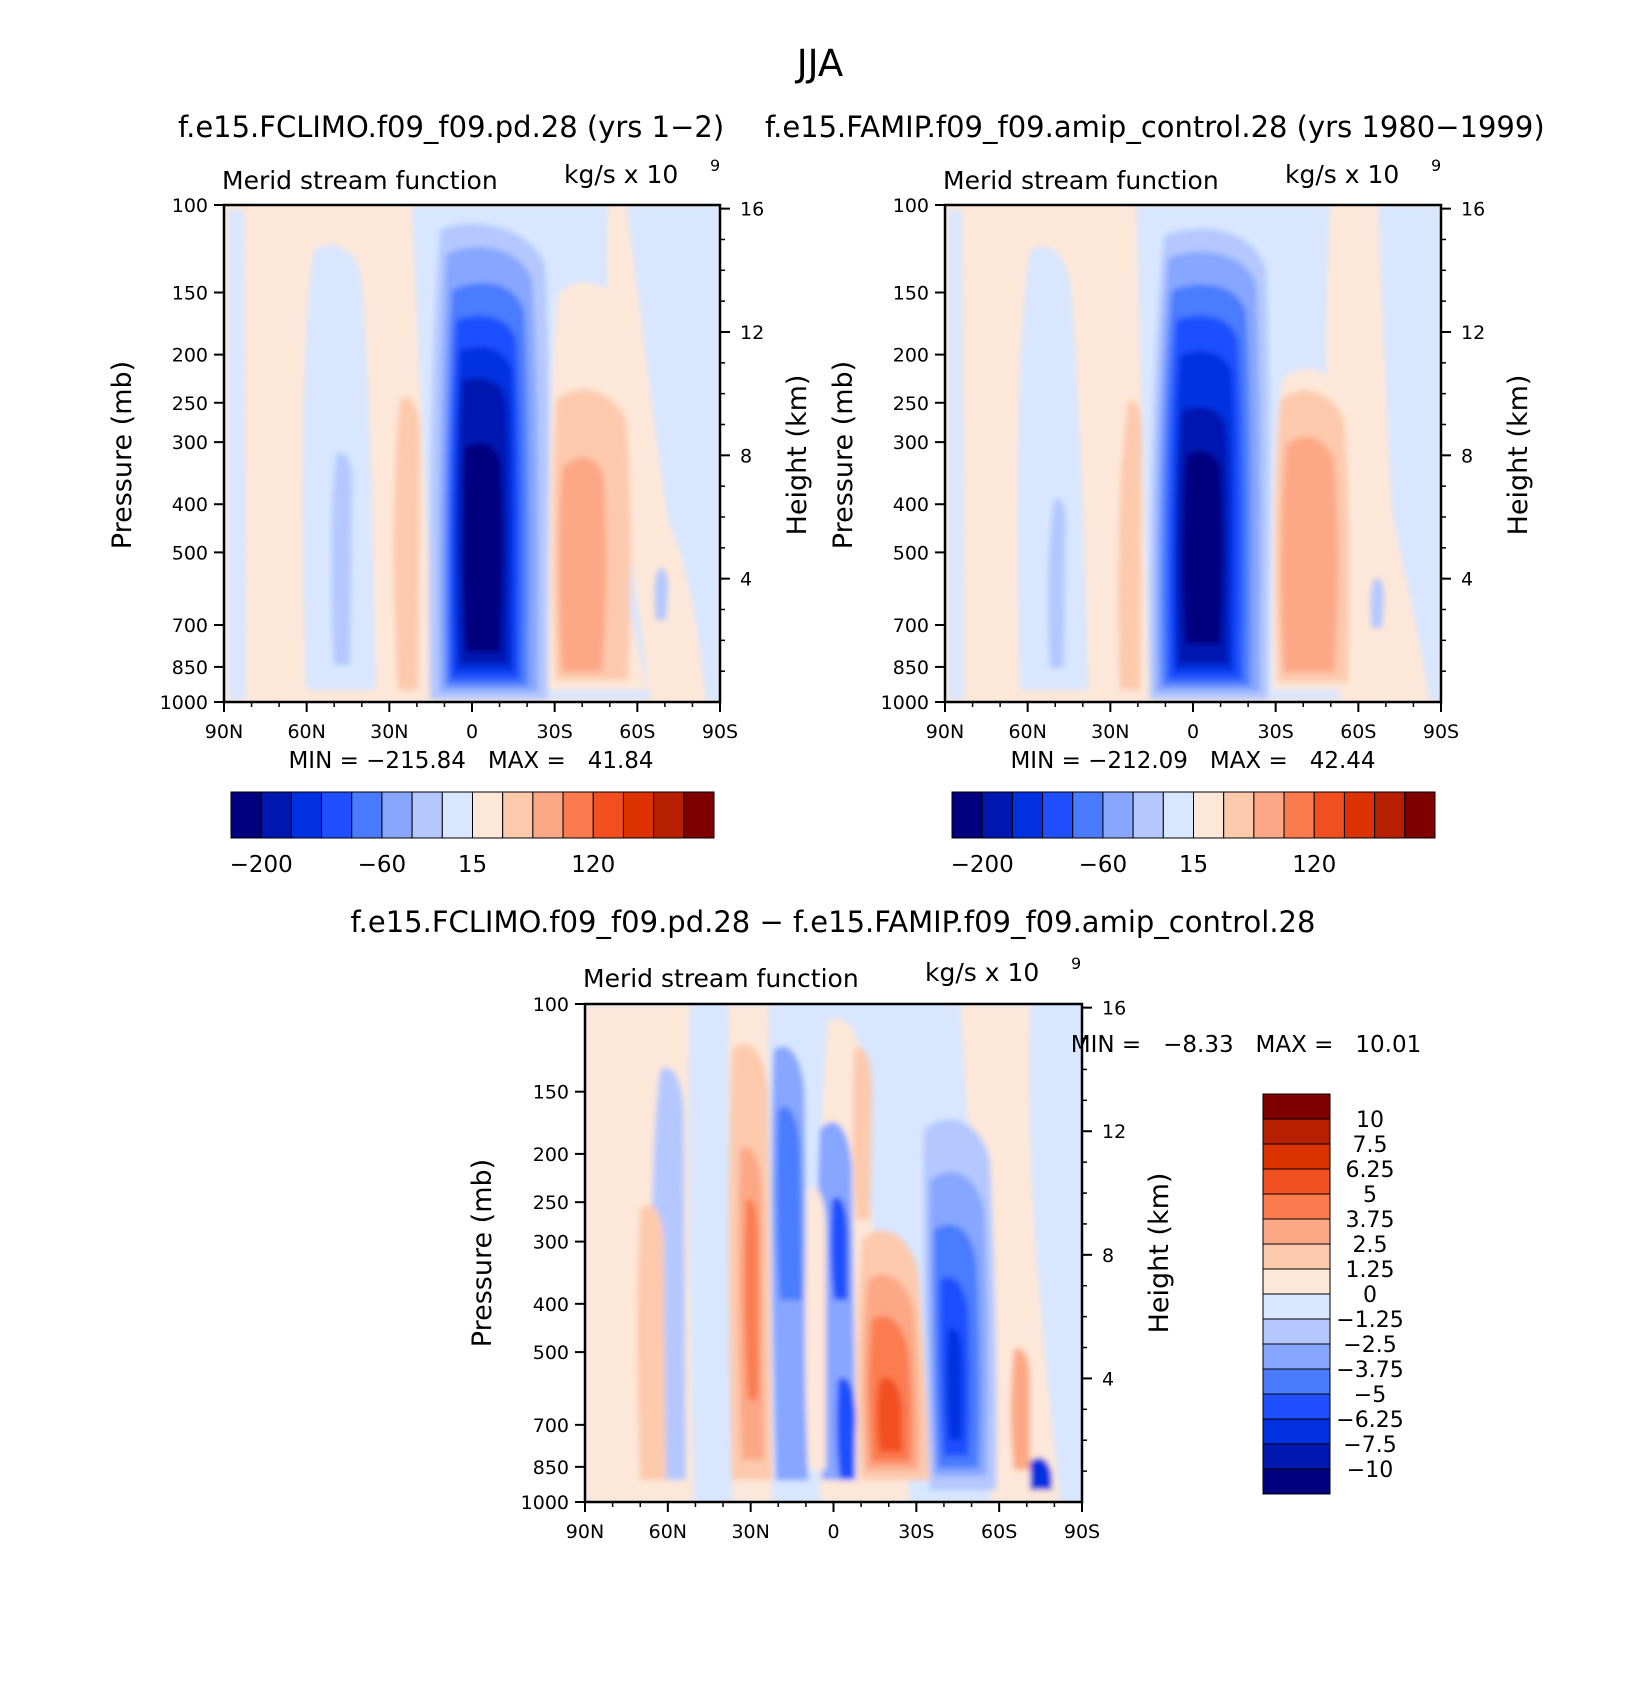 The height and width of the screenshot is (1683, 1652). I want to click on colorbar-label: −3.75, so click(1369, 1370).